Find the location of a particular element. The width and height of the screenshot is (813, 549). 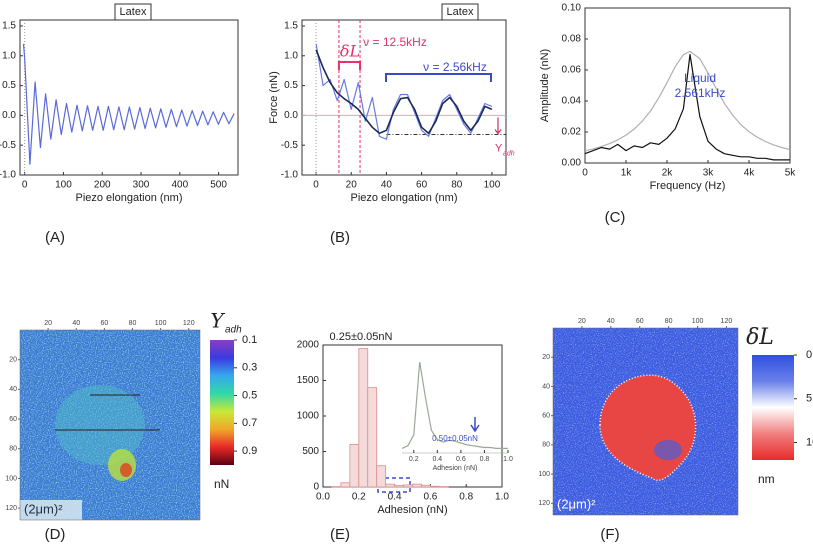

y-tick-label: 1500 is located at coordinates (308, 380).